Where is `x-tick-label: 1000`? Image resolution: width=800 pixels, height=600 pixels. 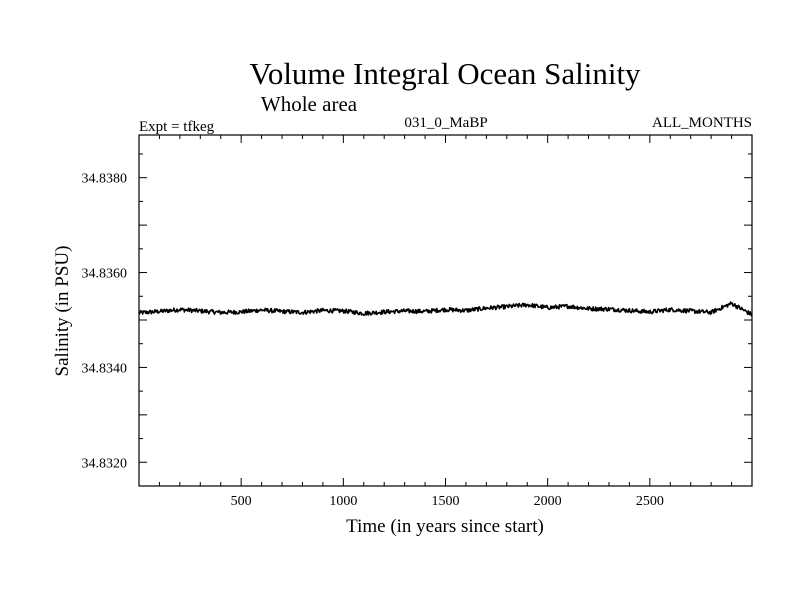
x-tick-label: 1000 is located at coordinates (343, 501).